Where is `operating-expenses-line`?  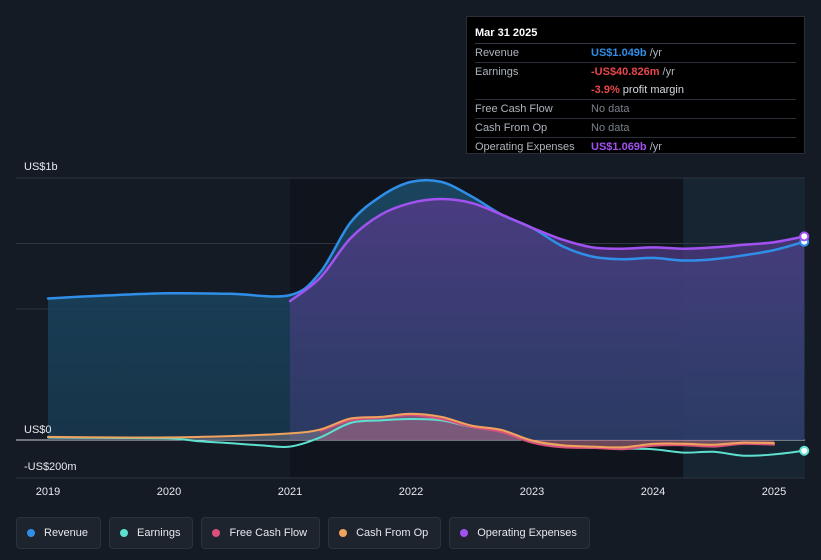 operating-expenses-line is located at coordinates (547, 250).